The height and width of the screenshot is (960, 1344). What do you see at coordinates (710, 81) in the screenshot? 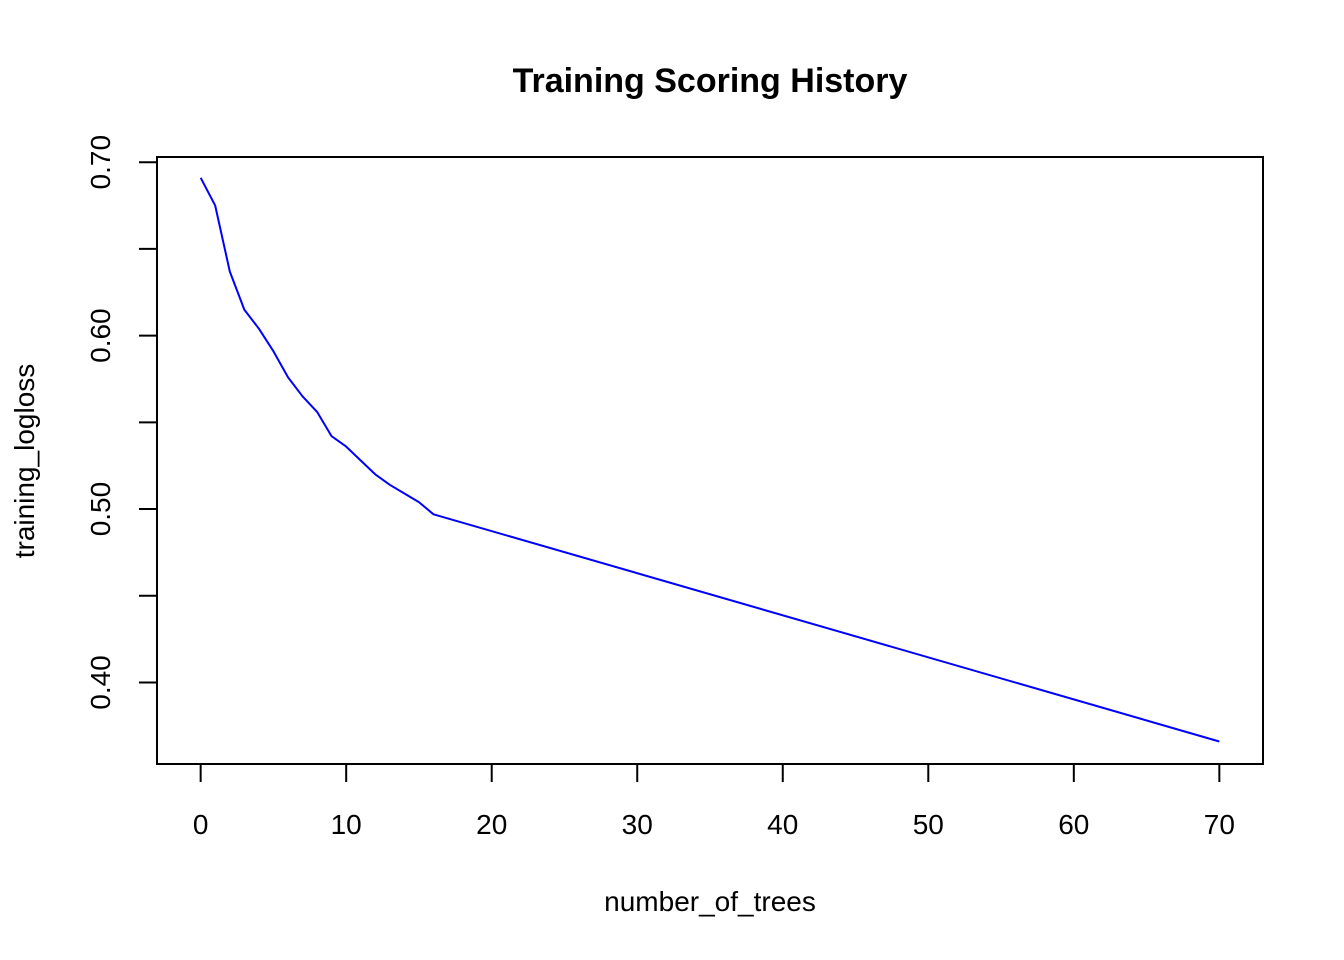
I see `chart-title: Training Scoring History` at bounding box center [710, 81].